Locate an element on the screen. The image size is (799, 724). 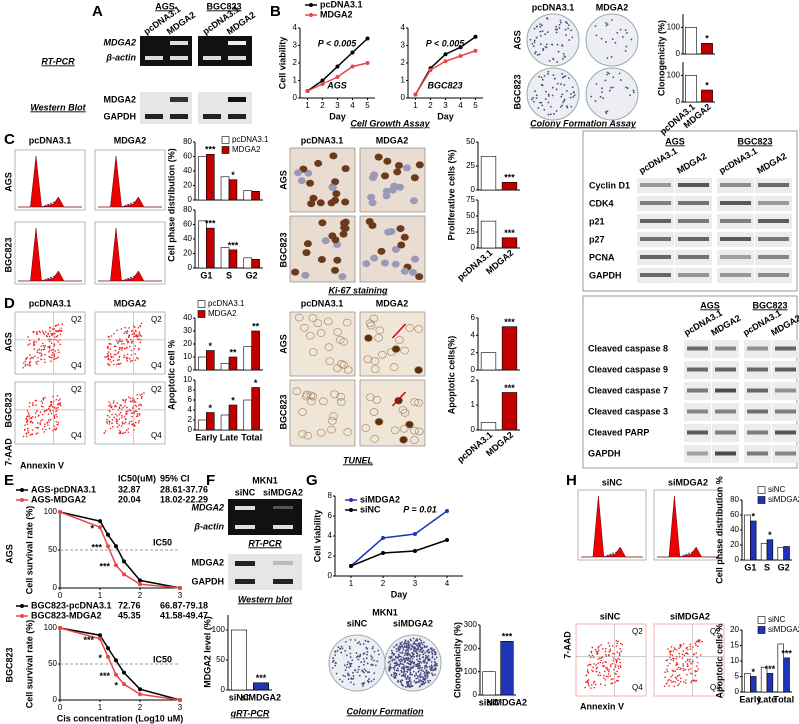
x-tick-label: siMDGA2 is located at coordinates (507, 702).